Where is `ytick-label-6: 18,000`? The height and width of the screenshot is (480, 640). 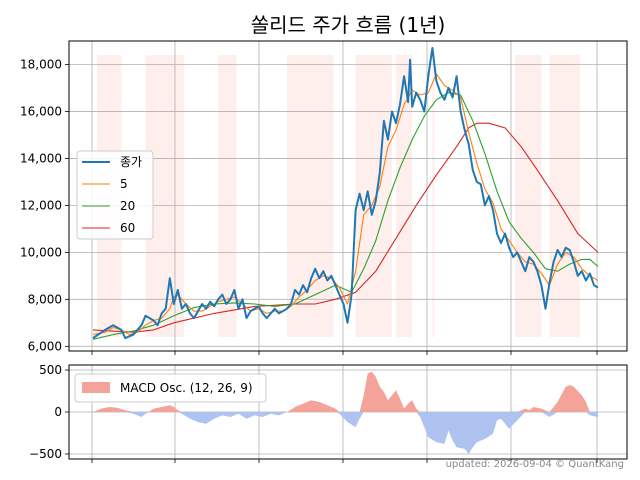
ytick-label-6: 18,000 is located at coordinates (41, 64).